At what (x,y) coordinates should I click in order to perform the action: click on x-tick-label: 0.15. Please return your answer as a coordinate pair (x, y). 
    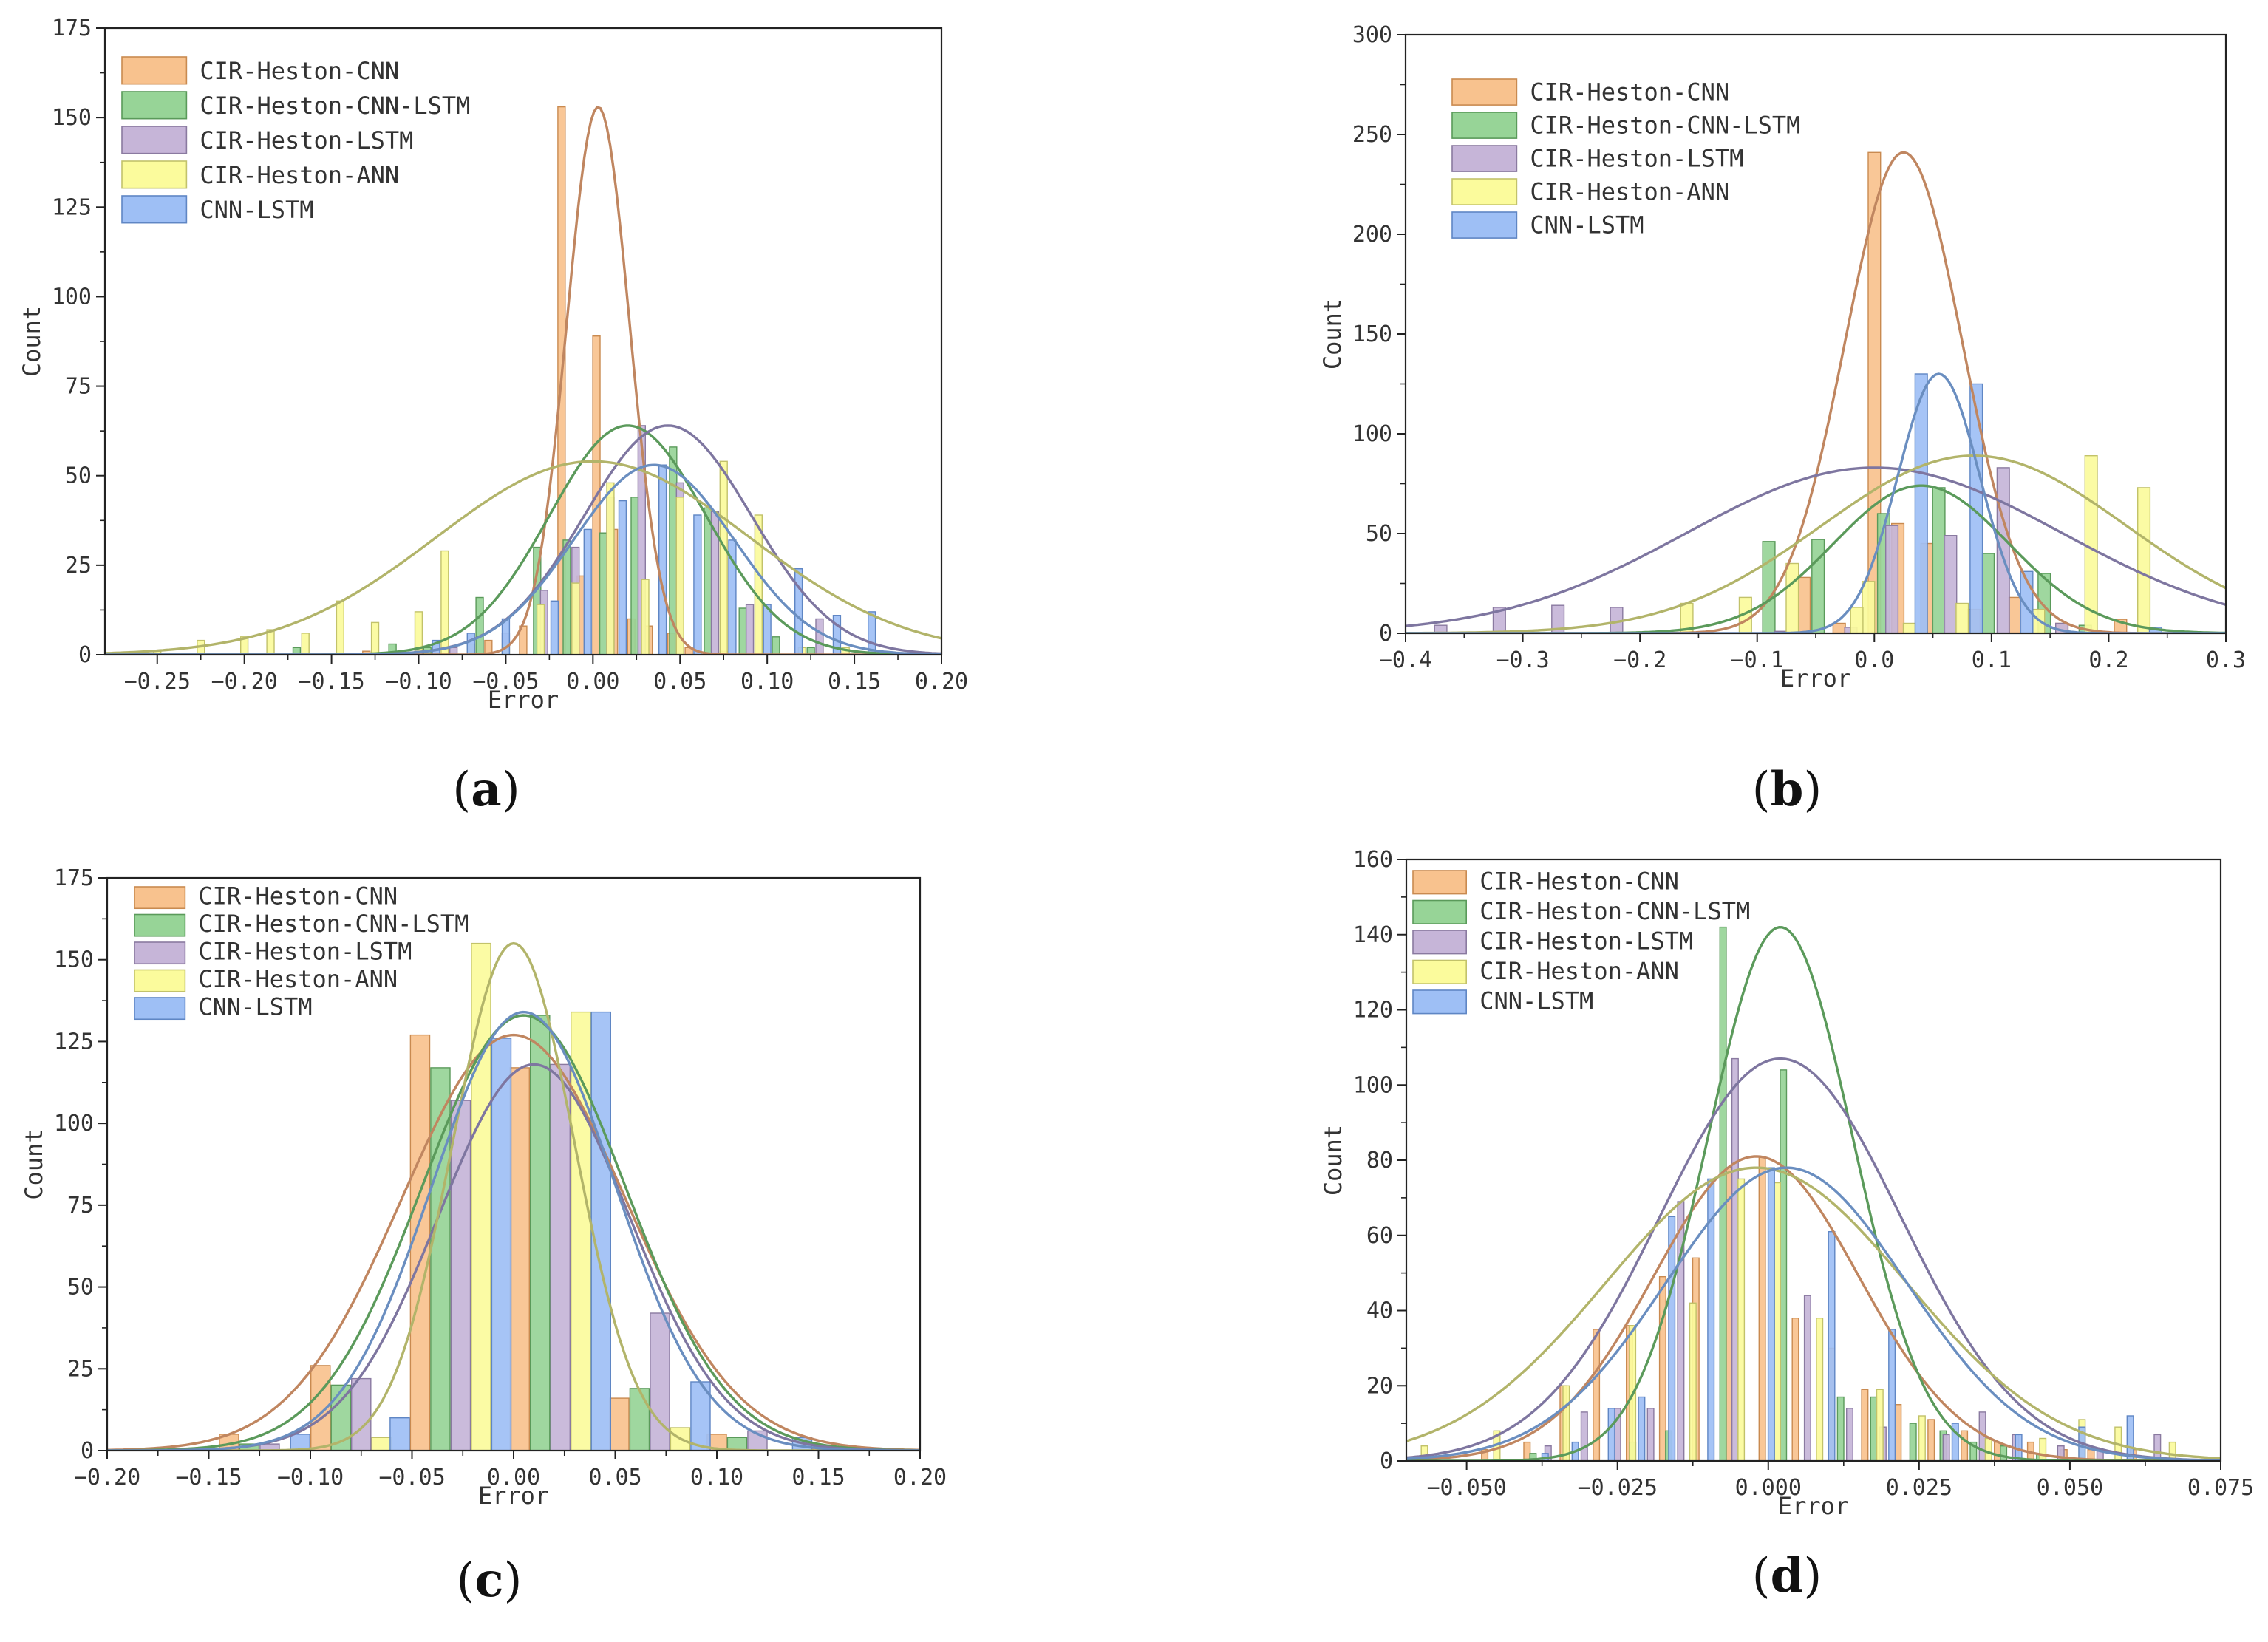
    Looking at the image, I should click on (855, 682).